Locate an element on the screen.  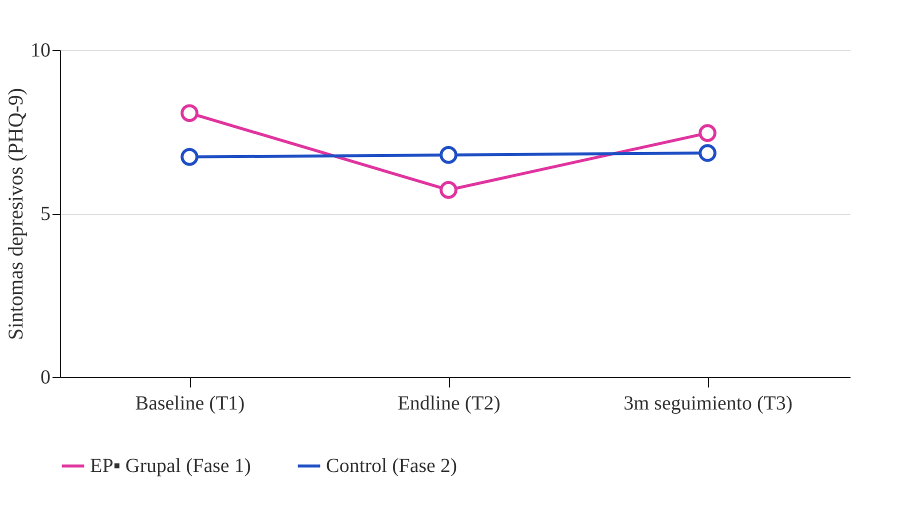
x-tick-label: Baseline (T1) is located at coordinates (190, 403).